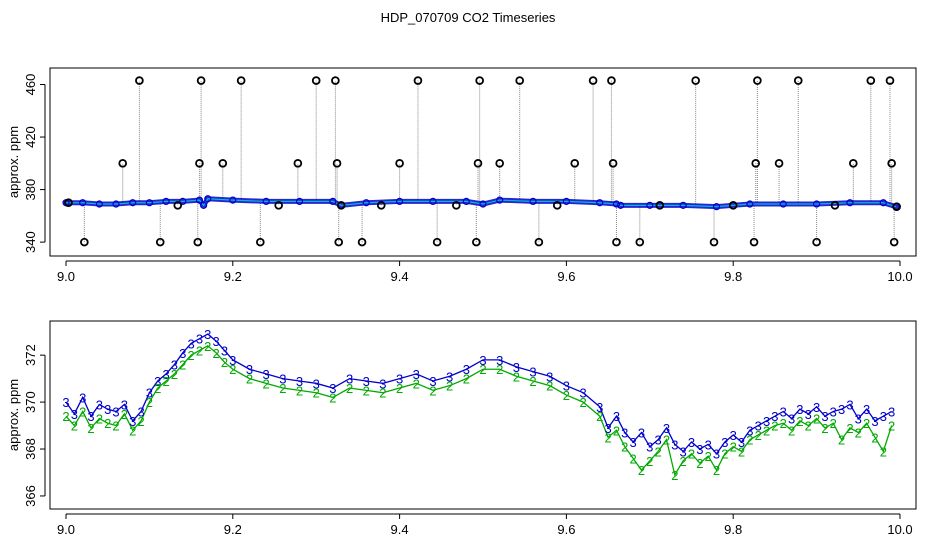  What do you see at coordinates (468, 17) in the screenshot?
I see `chart-title: HDP_070709 CO2 Timeseries` at bounding box center [468, 17].